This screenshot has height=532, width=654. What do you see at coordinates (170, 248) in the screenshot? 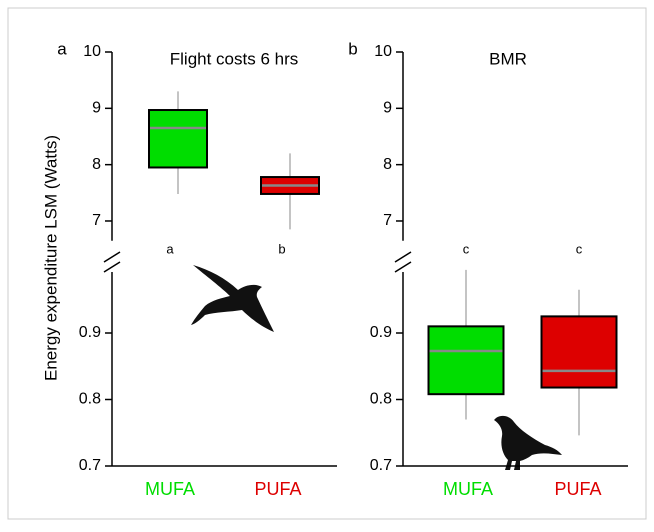
I see `annotation: a` at bounding box center [170, 248].